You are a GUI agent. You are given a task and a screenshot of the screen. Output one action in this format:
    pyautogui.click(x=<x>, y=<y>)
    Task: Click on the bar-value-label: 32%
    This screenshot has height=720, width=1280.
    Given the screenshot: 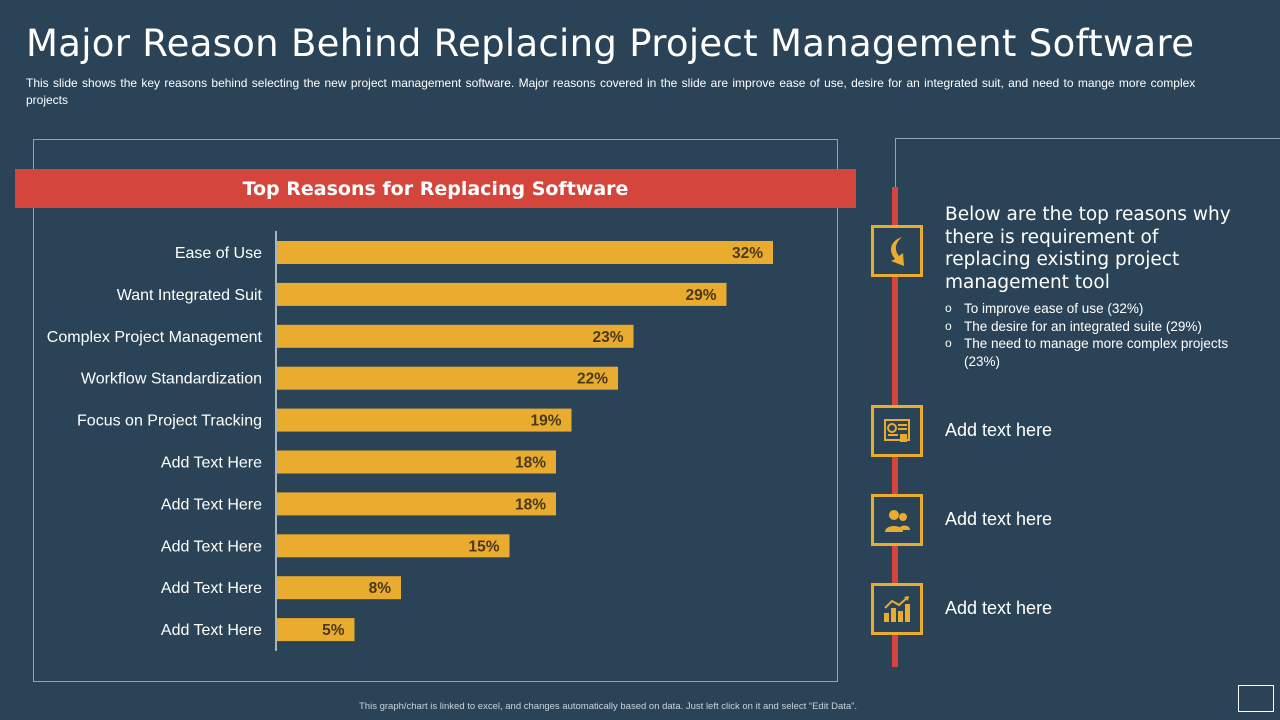 What is the action you would take?
    pyautogui.click(x=747, y=253)
    